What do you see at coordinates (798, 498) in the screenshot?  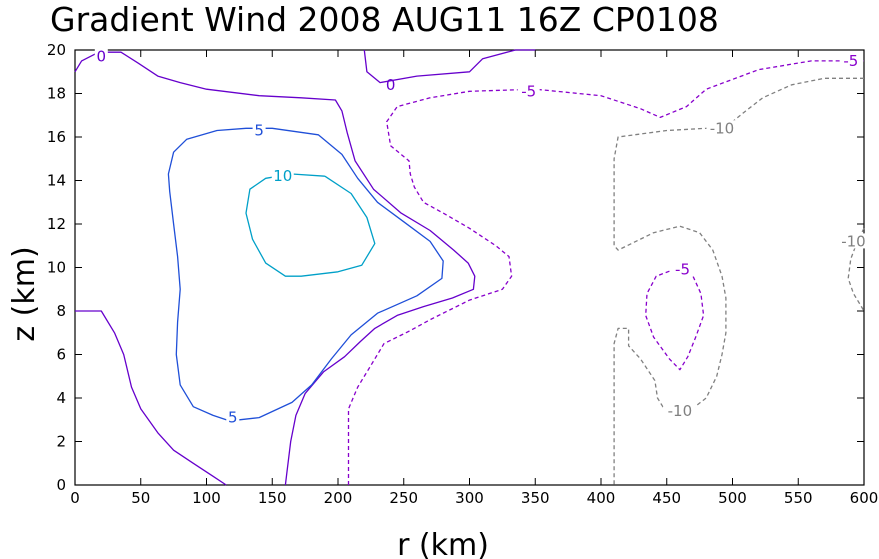 I see `x-tick-label: 550` at bounding box center [798, 498].